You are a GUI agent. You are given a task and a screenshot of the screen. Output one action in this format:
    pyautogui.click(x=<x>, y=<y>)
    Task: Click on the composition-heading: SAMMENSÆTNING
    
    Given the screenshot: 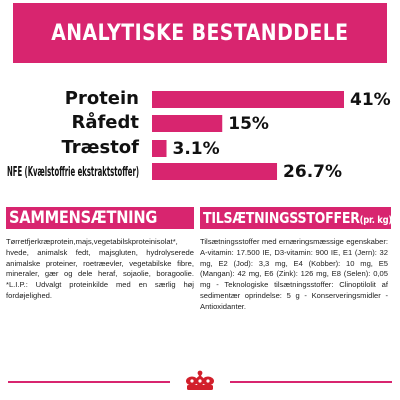 What is the action you would take?
    pyautogui.click(x=83, y=218)
    